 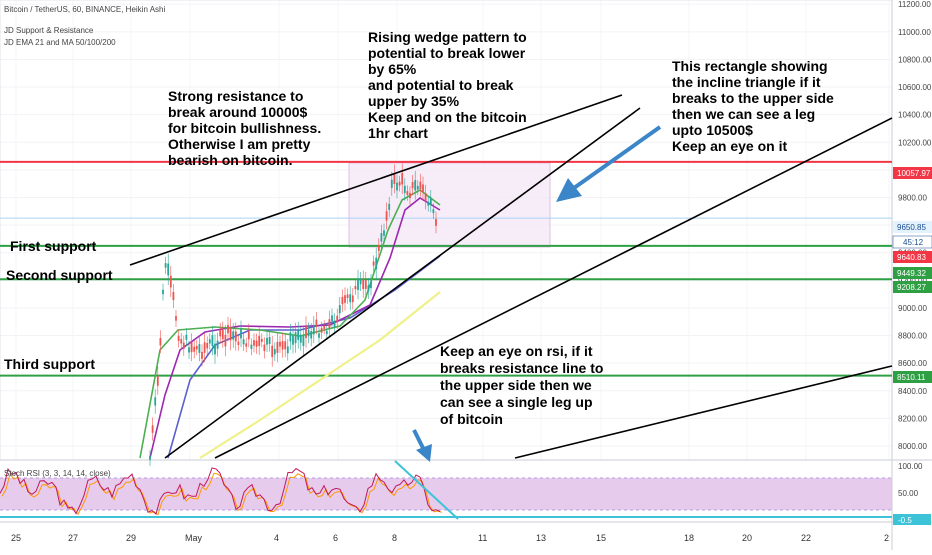 I want to click on rsi-k-line, so click(x=220, y=491).